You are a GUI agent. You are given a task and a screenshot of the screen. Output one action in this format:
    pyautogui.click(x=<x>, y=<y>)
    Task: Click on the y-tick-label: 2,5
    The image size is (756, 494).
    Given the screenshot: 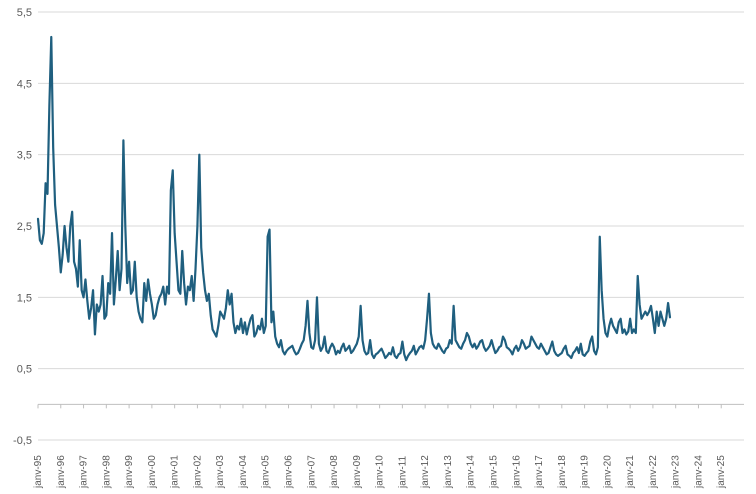 What is the action you would take?
    pyautogui.click(x=24, y=227)
    